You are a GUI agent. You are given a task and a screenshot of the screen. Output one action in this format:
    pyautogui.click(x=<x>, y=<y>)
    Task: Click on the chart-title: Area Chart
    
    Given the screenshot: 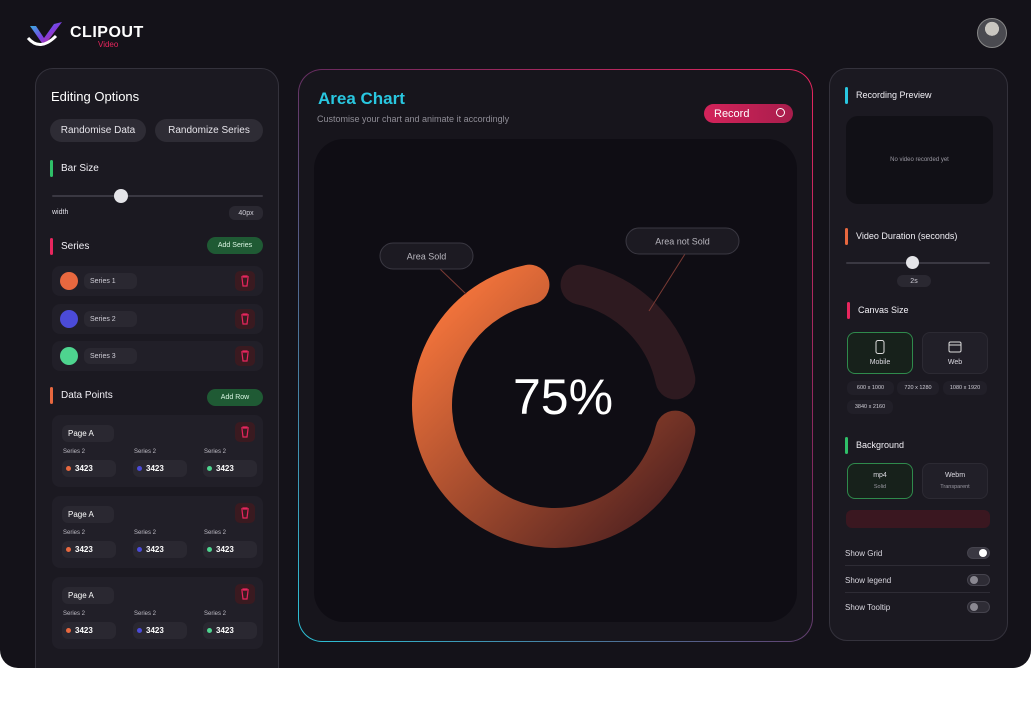 What is the action you would take?
    pyautogui.click(x=361, y=98)
    